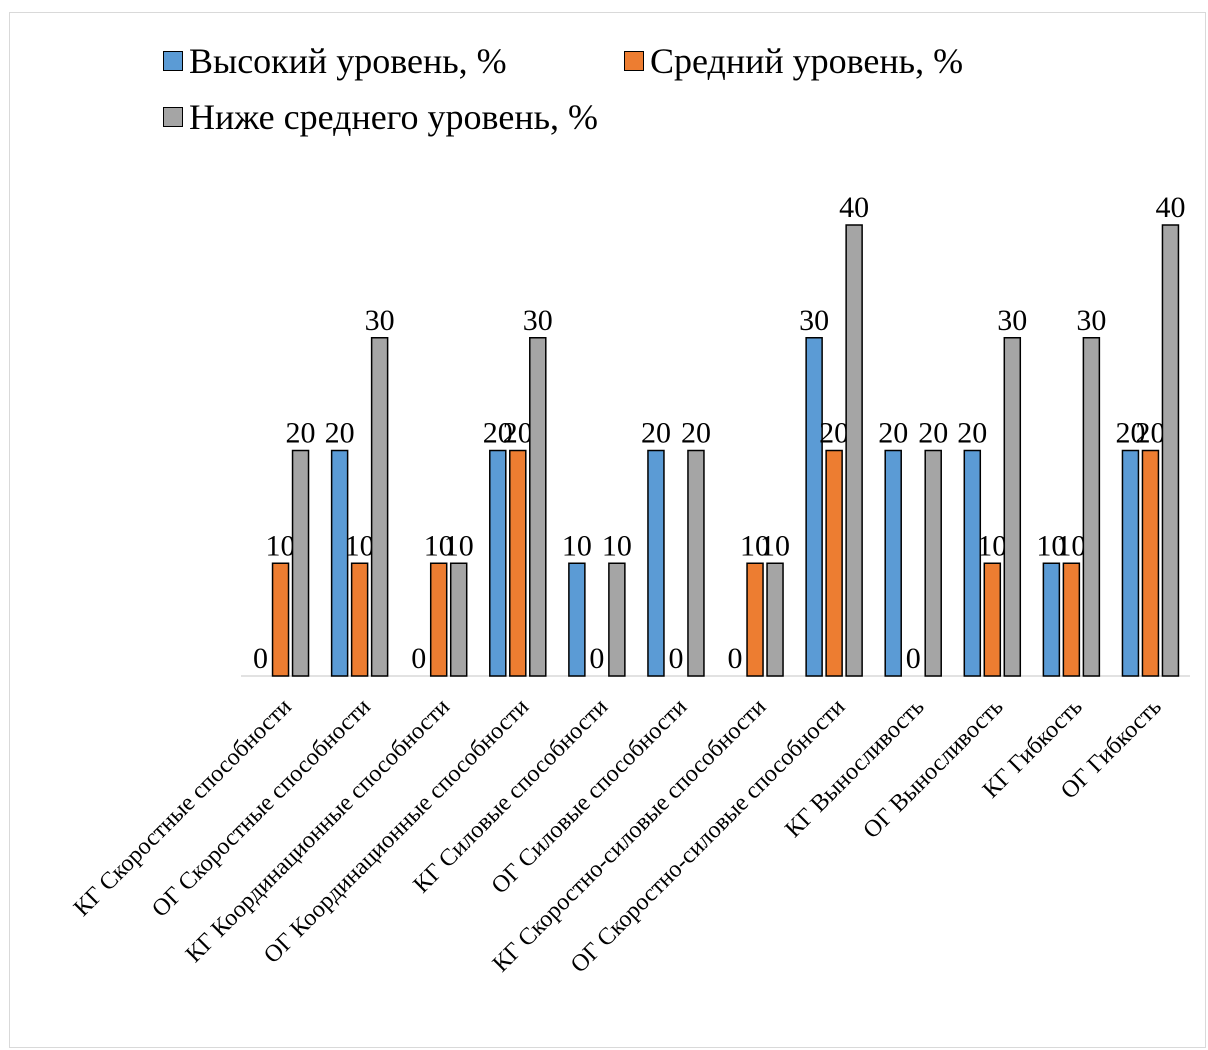 This screenshot has height=1050, width=1208. I want to click on legend-item-high: Высокий уровень, %, so click(335, 61).